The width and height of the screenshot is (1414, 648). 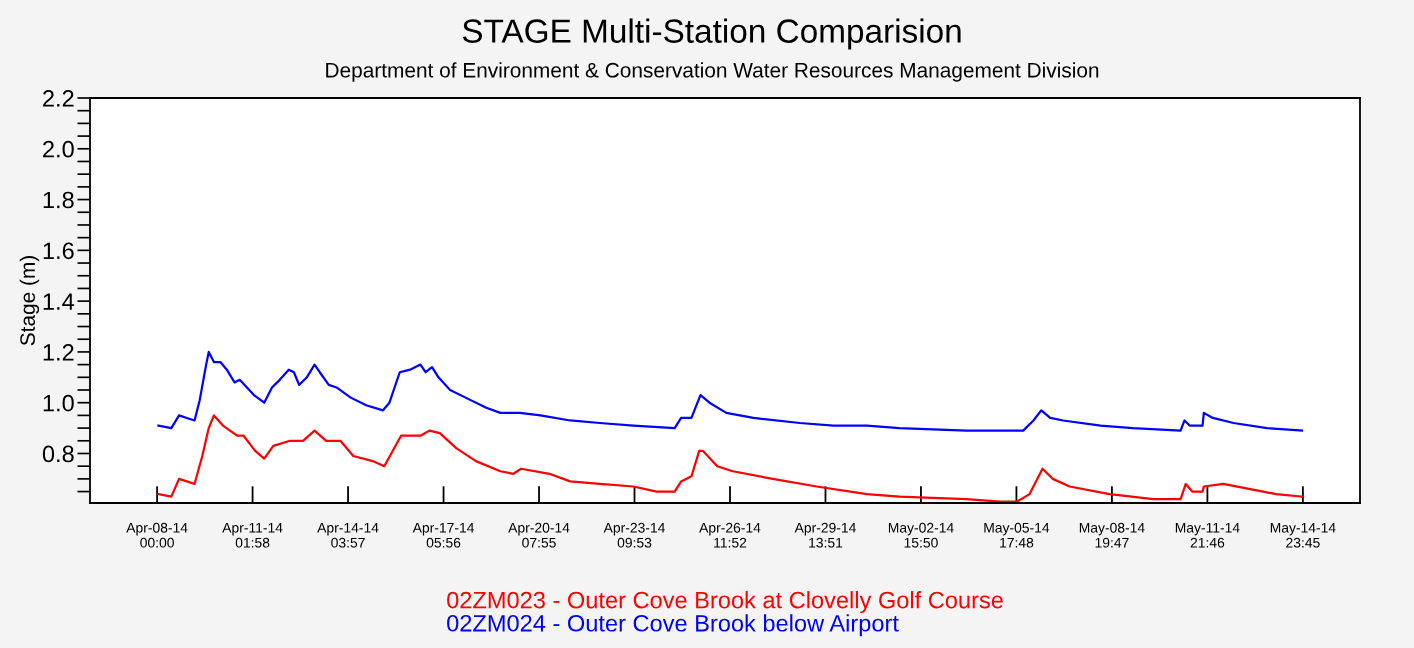 I want to click on chart-title: STAGE Multi-Station Comparision, so click(x=711, y=34).